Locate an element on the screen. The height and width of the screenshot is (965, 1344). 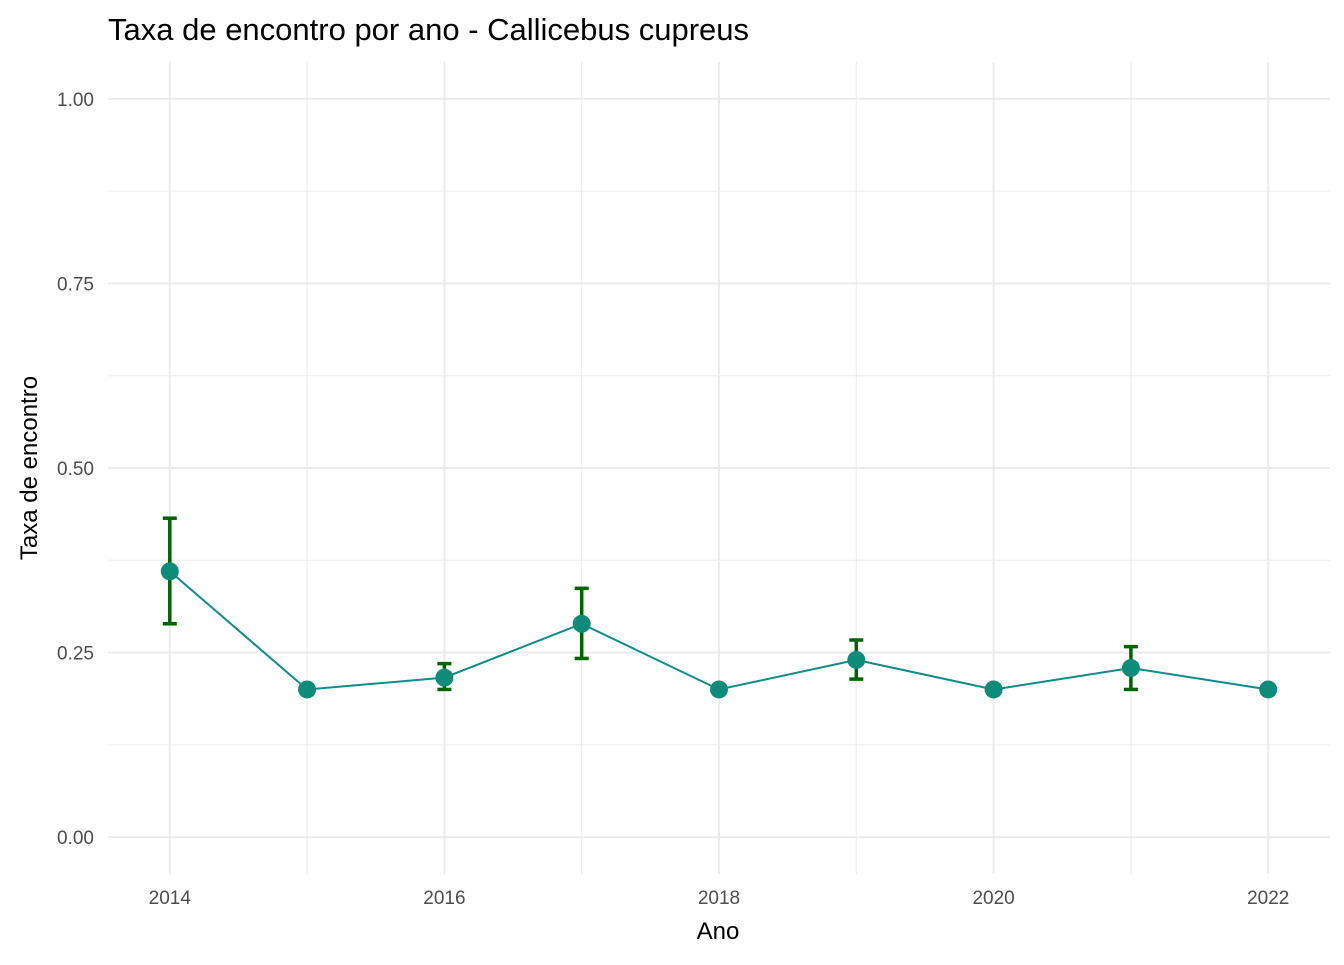
x-tick-label: 2022 is located at coordinates (1268, 898).